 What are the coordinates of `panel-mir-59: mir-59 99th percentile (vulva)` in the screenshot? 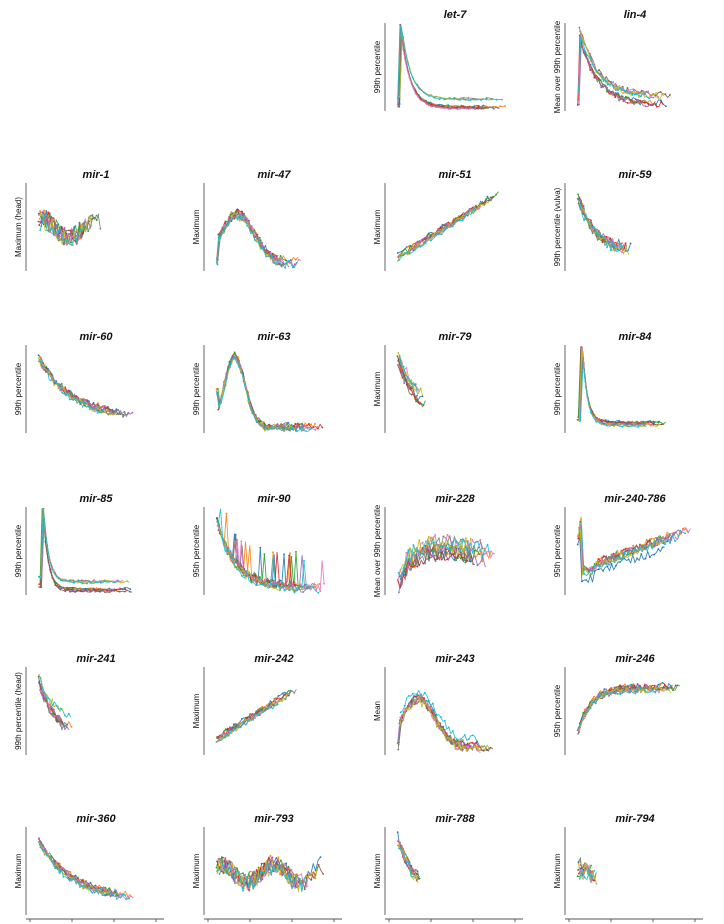 It's located at (602, 220).